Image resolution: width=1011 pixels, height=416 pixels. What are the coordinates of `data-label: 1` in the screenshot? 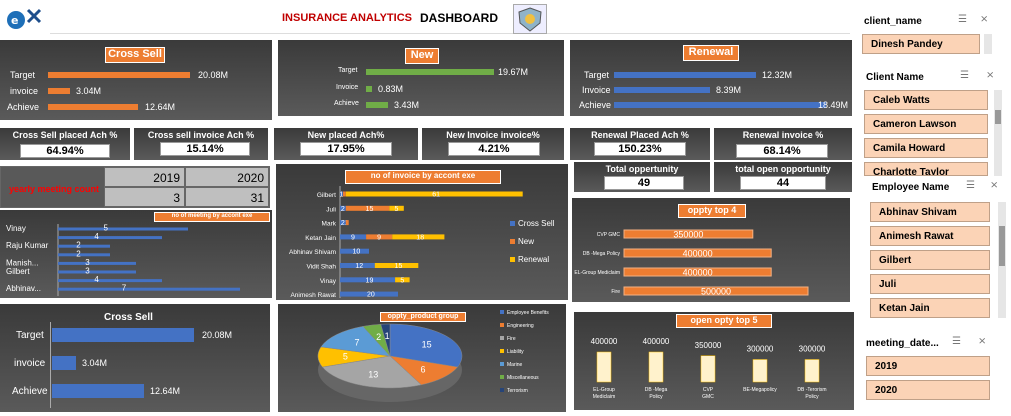 It's located at (341, 195).